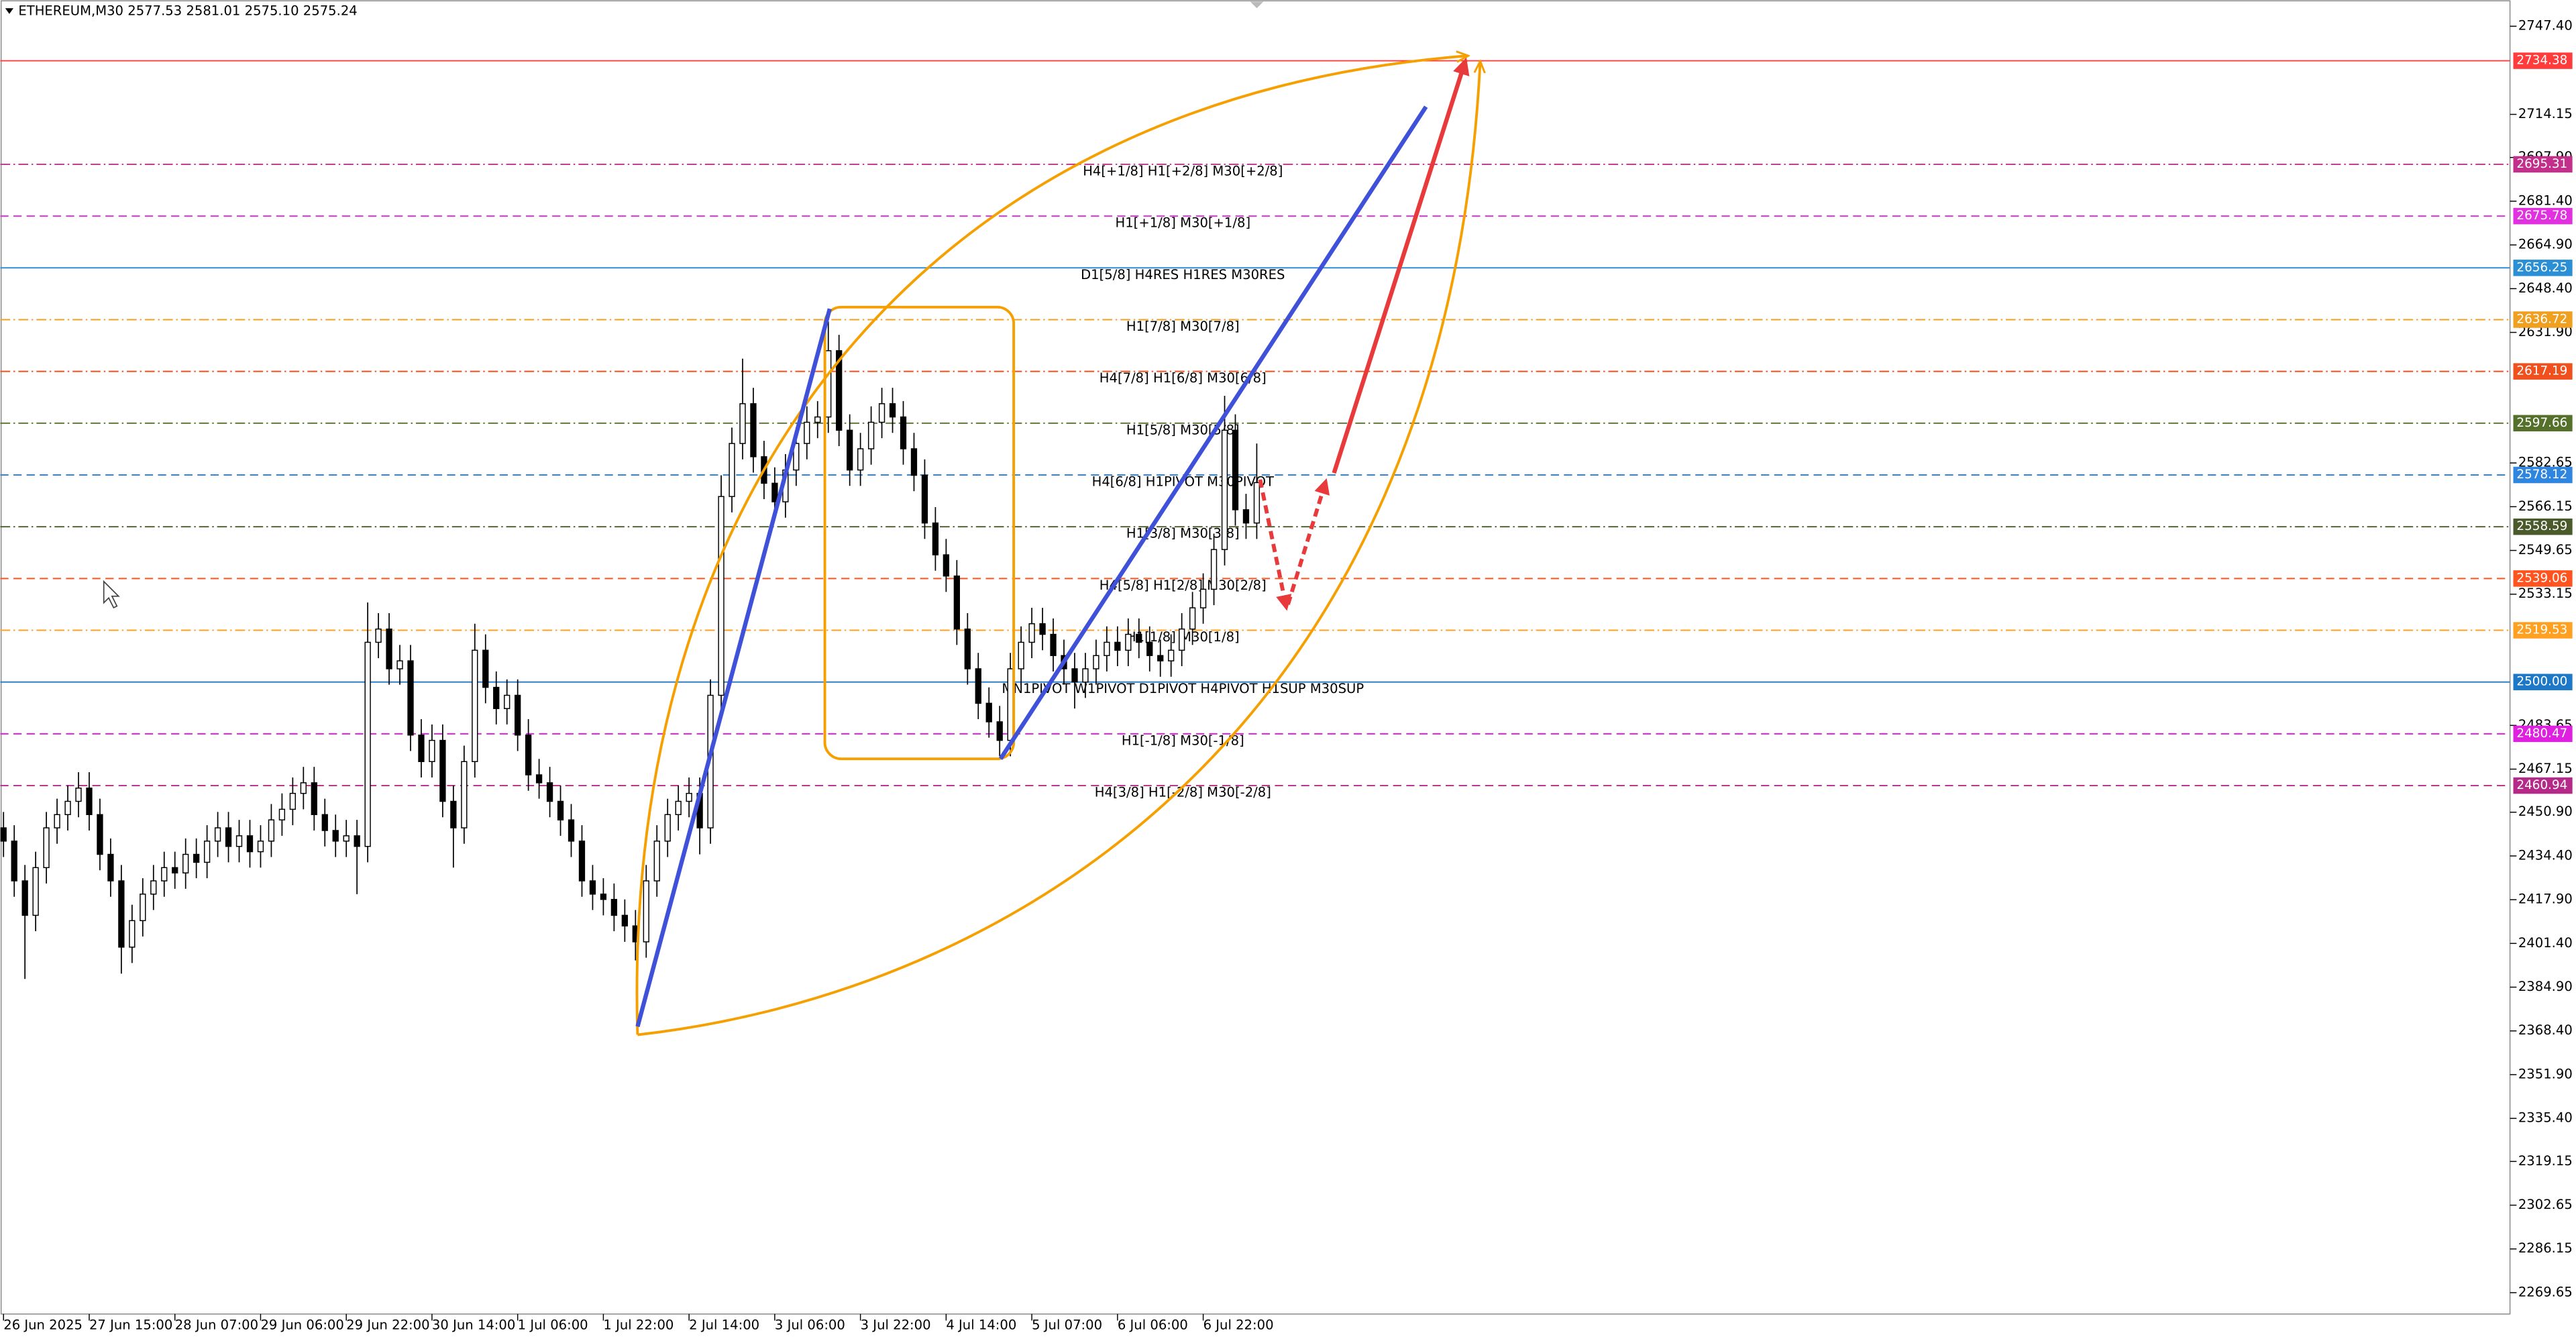 Image resolution: width=2576 pixels, height=1337 pixels. What do you see at coordinates (1238, 1324) in the screenshot?
I see `x-tick-label: 6 Jul 22:00` at bounding box center [1238, 1324].